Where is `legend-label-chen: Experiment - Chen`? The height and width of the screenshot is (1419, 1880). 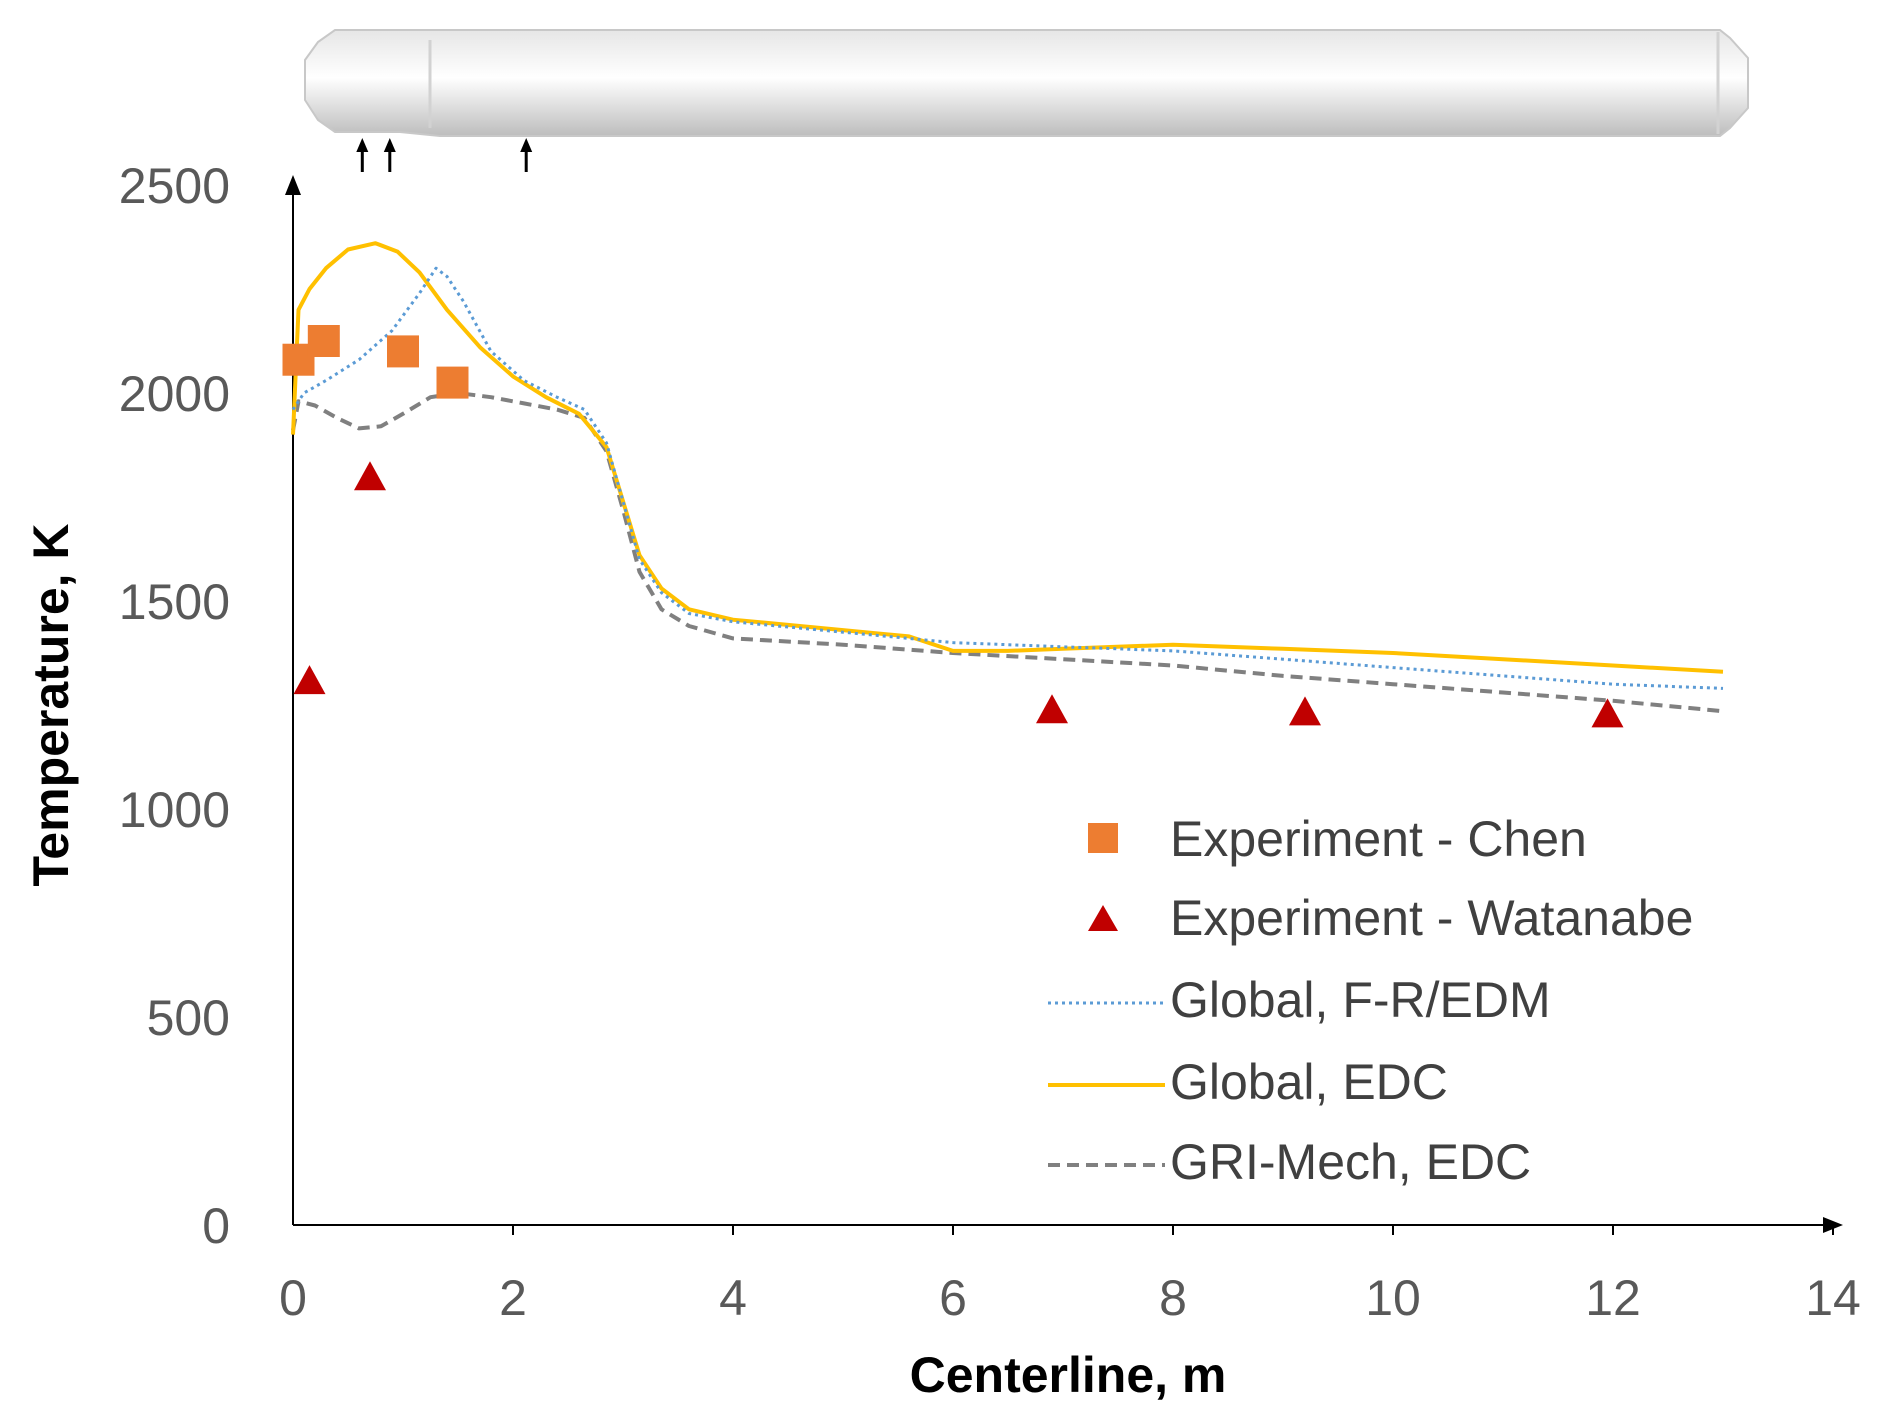 legend-label-chen: Experiment - Chen is located at coordinates (1378, 839).